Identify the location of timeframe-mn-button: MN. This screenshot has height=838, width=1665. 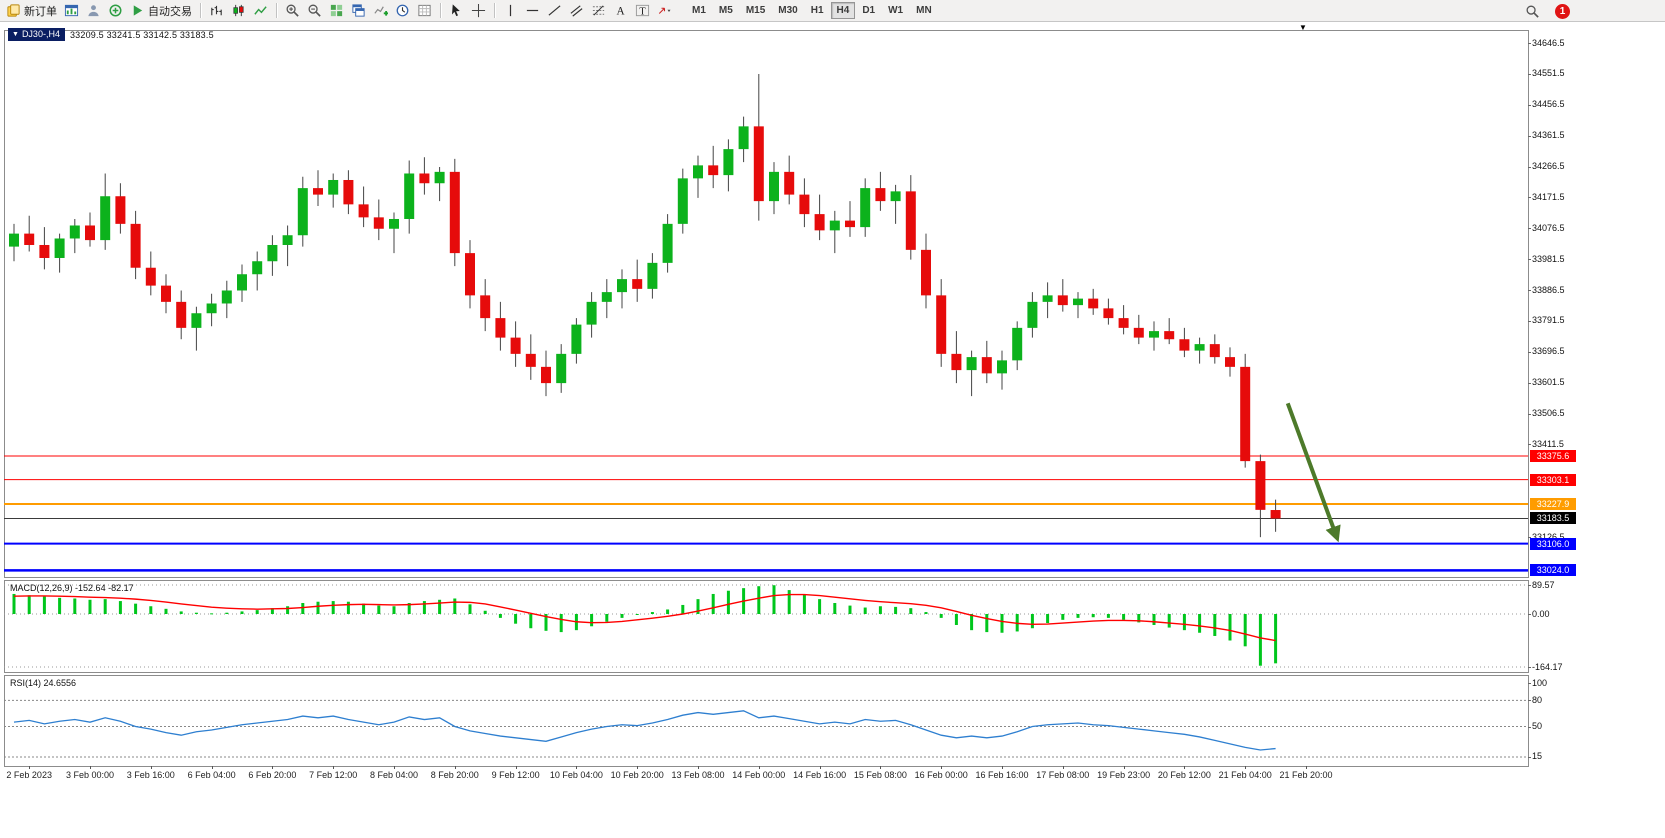
(924, 10).